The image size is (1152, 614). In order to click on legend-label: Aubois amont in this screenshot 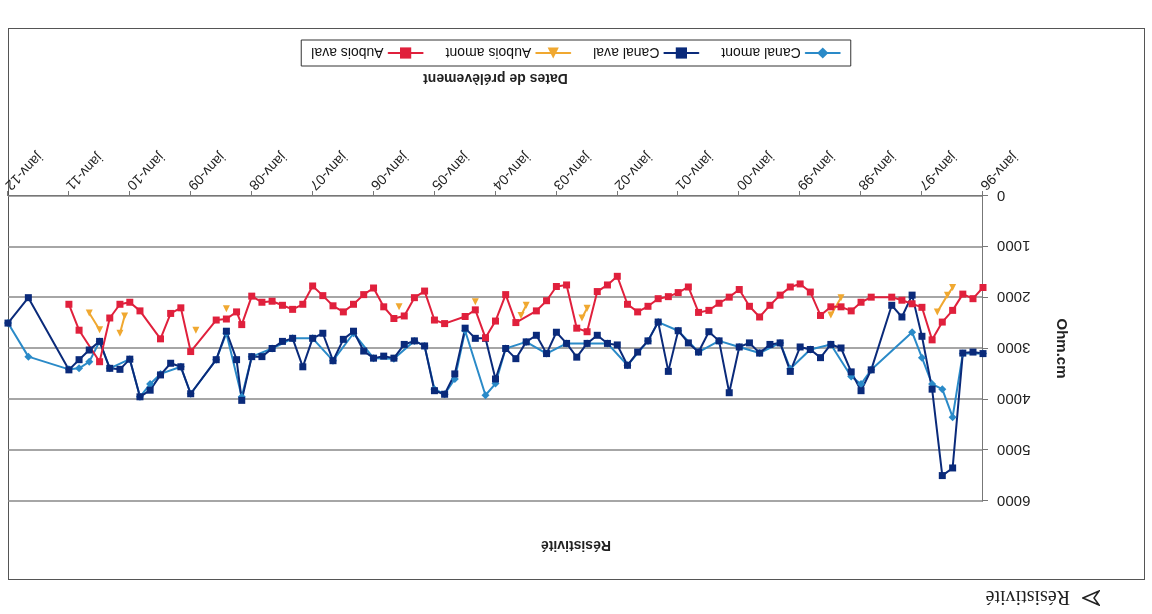, I will do `click(488, 53)`.